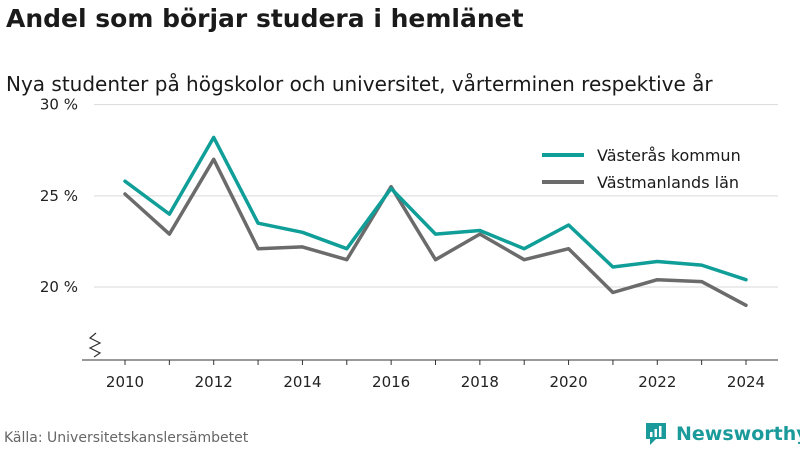 Image resolution: width=800 pixels, height=450 pixels. I want to click on x-tick-label: 2024, so click(746, 382).